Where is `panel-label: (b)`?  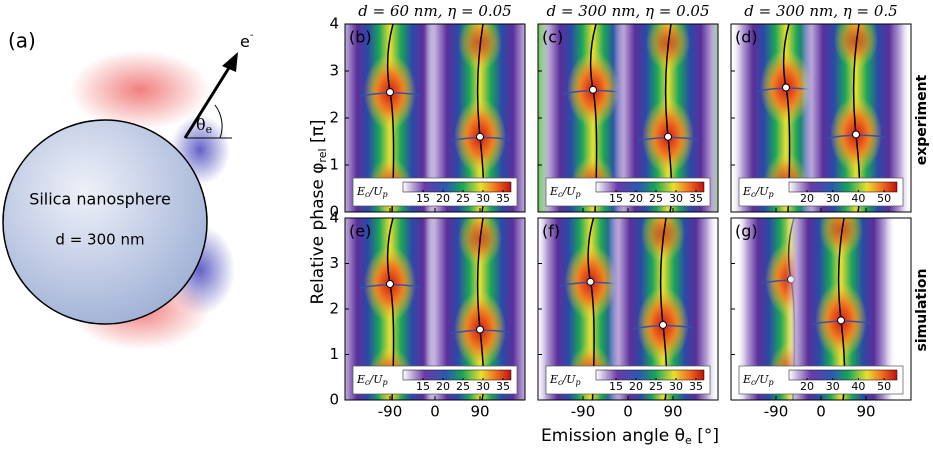
panel-label: (b) is located at coordinates (360, 37).